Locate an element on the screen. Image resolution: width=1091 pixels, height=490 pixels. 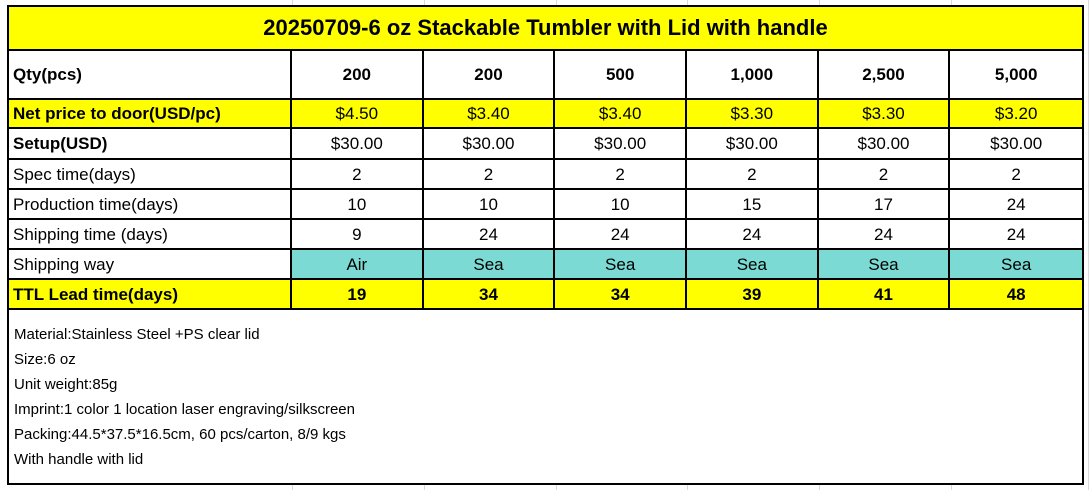
qty-cell: 2,500 is located at coordinates (884, 75).